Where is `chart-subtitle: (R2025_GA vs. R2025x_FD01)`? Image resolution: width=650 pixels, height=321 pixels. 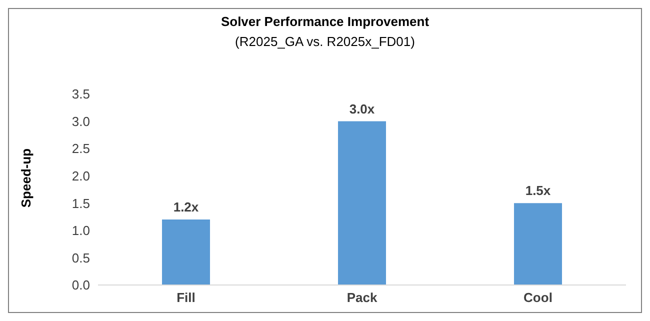
chart-subtitle: (R2025_GA vs. R2025x_FD01) is located at coordinates (325, 41).